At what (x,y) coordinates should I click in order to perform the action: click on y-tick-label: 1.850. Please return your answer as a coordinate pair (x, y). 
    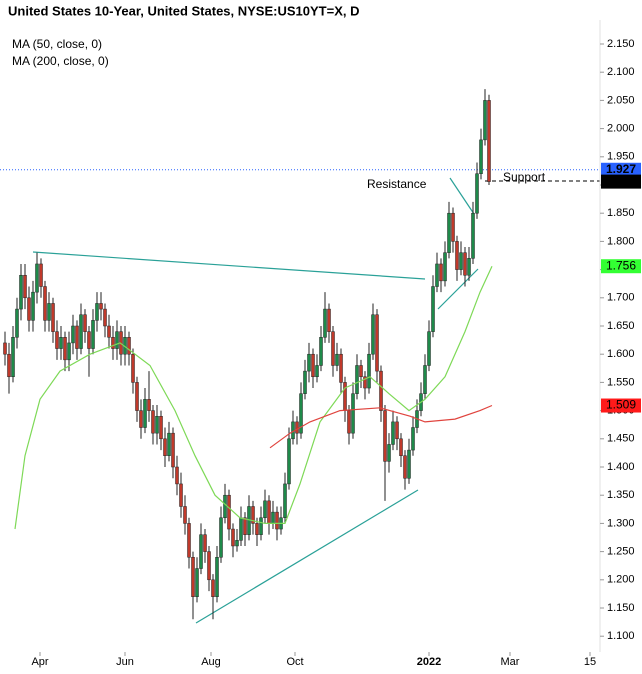
    Looking at the image, I should click on (621, 213).